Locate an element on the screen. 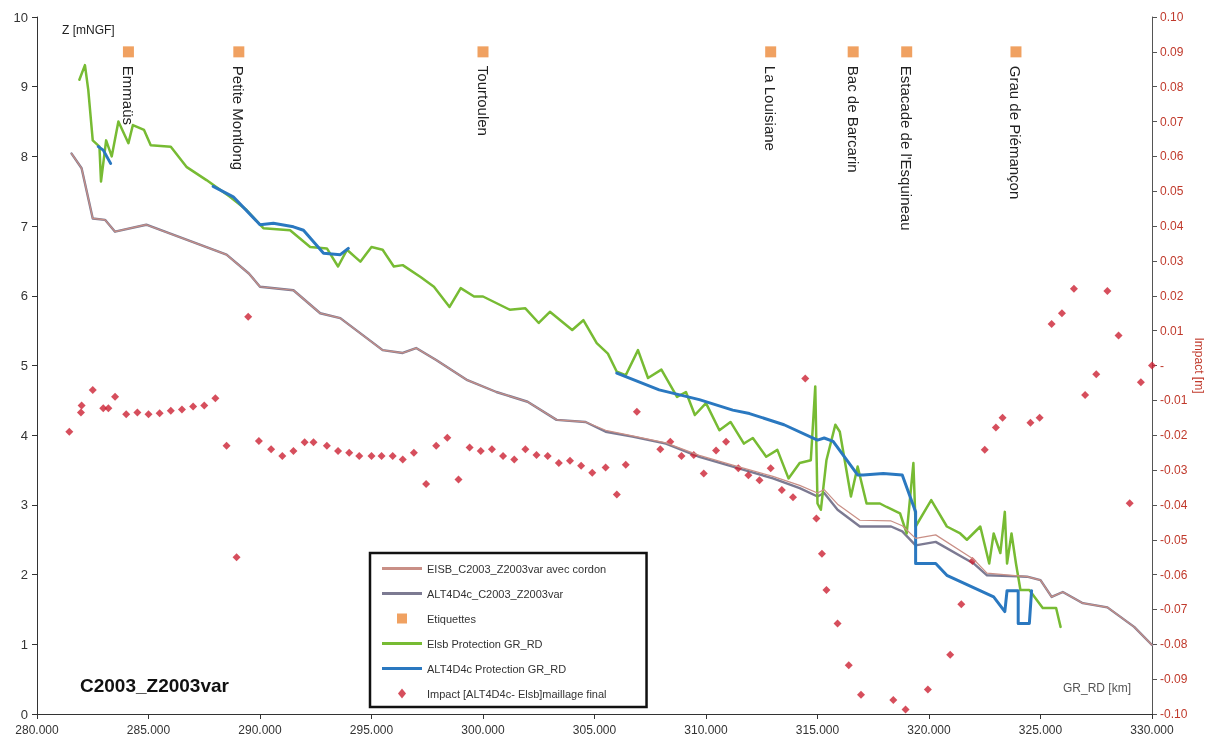 This screenshot has height=739, width=1213. y2-tick-label: -0.06 is located at coordinates (1174, 574).